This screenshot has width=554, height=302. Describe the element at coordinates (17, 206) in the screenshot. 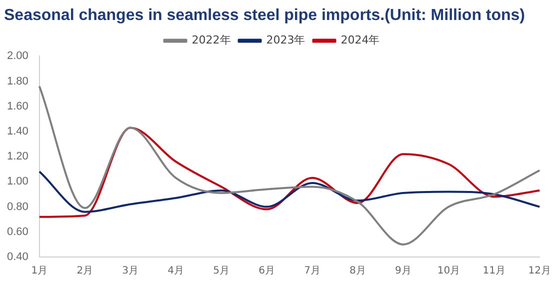

I see `y-tick-label: 0.80` at that location.